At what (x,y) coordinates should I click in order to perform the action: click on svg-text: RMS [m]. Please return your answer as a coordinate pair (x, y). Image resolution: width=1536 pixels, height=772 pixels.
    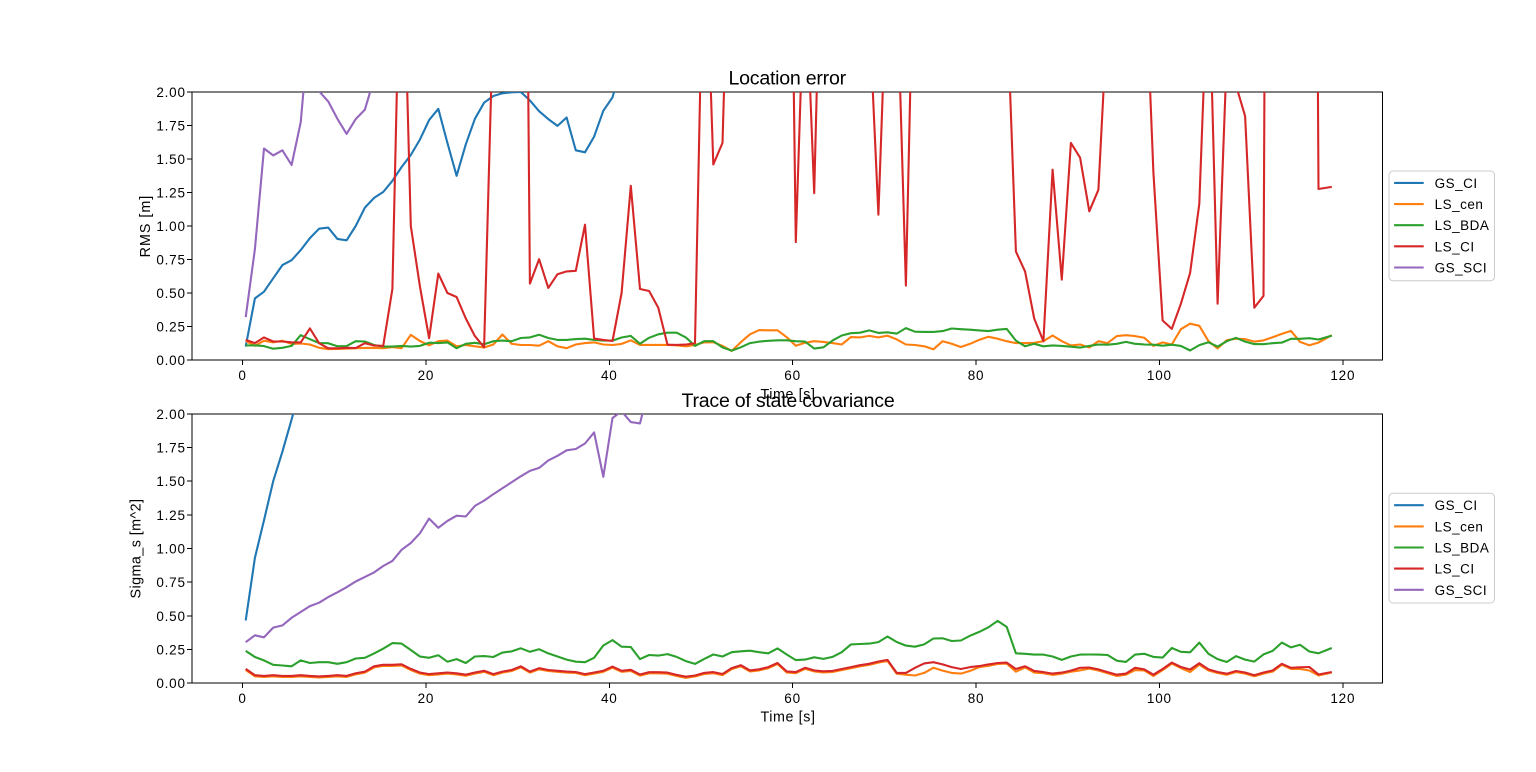
    Looking at the image, I should click on (146, 226).